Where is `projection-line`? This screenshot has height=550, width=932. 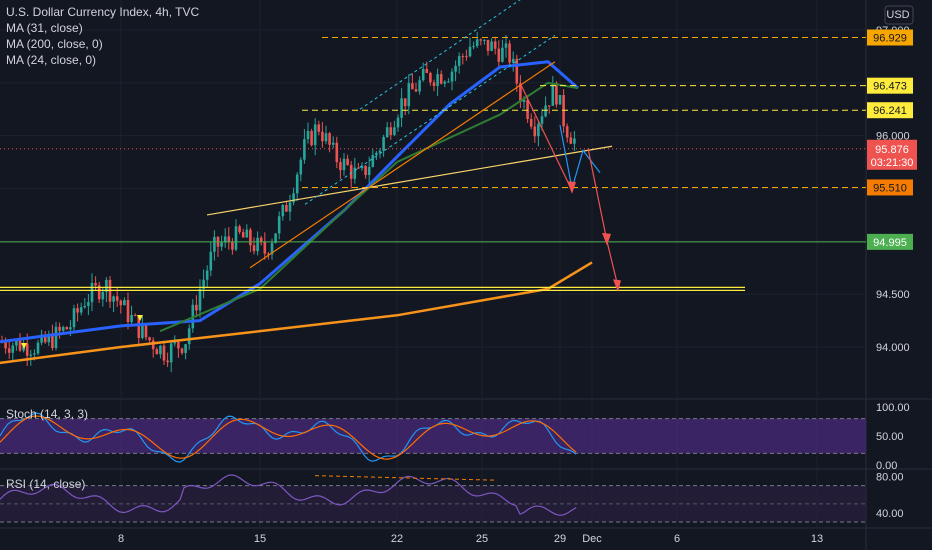
projection-line is located at coordinates (580, 156).